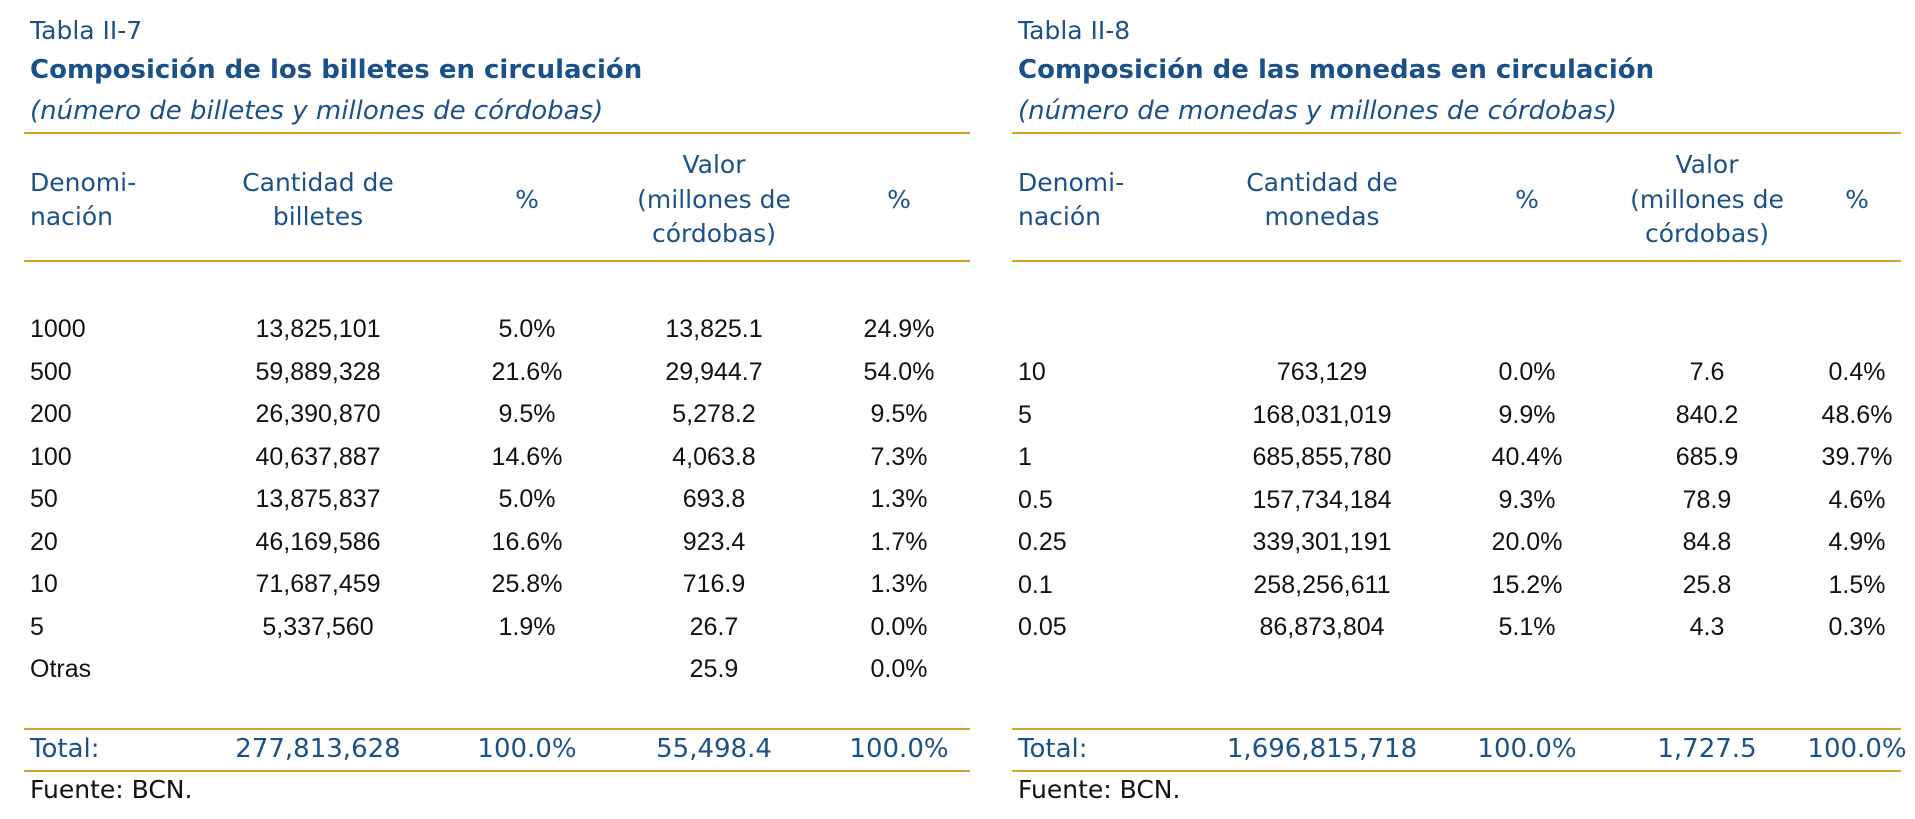 The image size is (1915, 819). I want to click on cell-cantidad: 71,687,459, so click(318, 584).